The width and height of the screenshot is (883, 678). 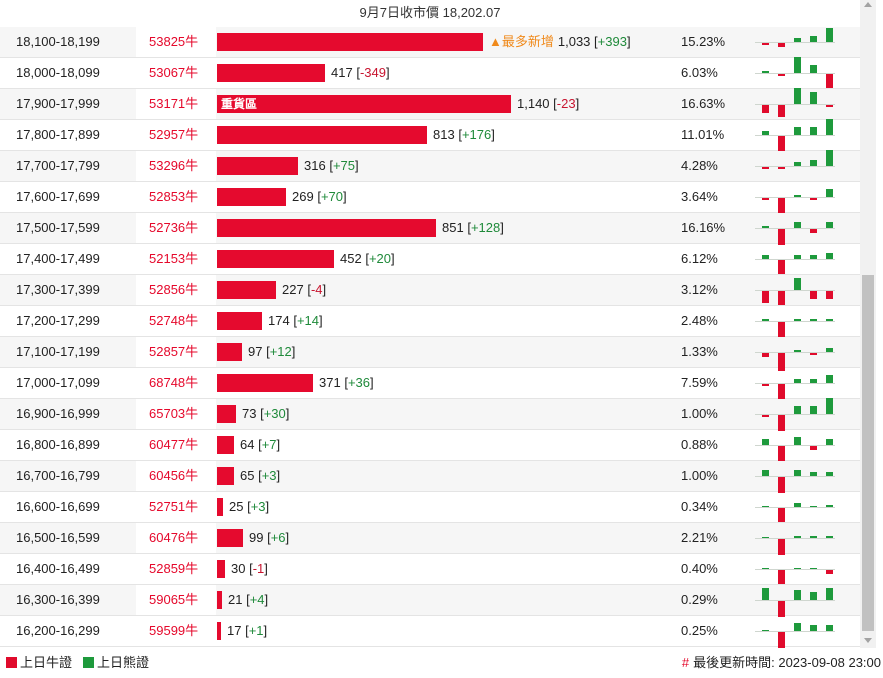 I want to click on cbbc-code-link: 53296牛, so click(x=176, y=166).